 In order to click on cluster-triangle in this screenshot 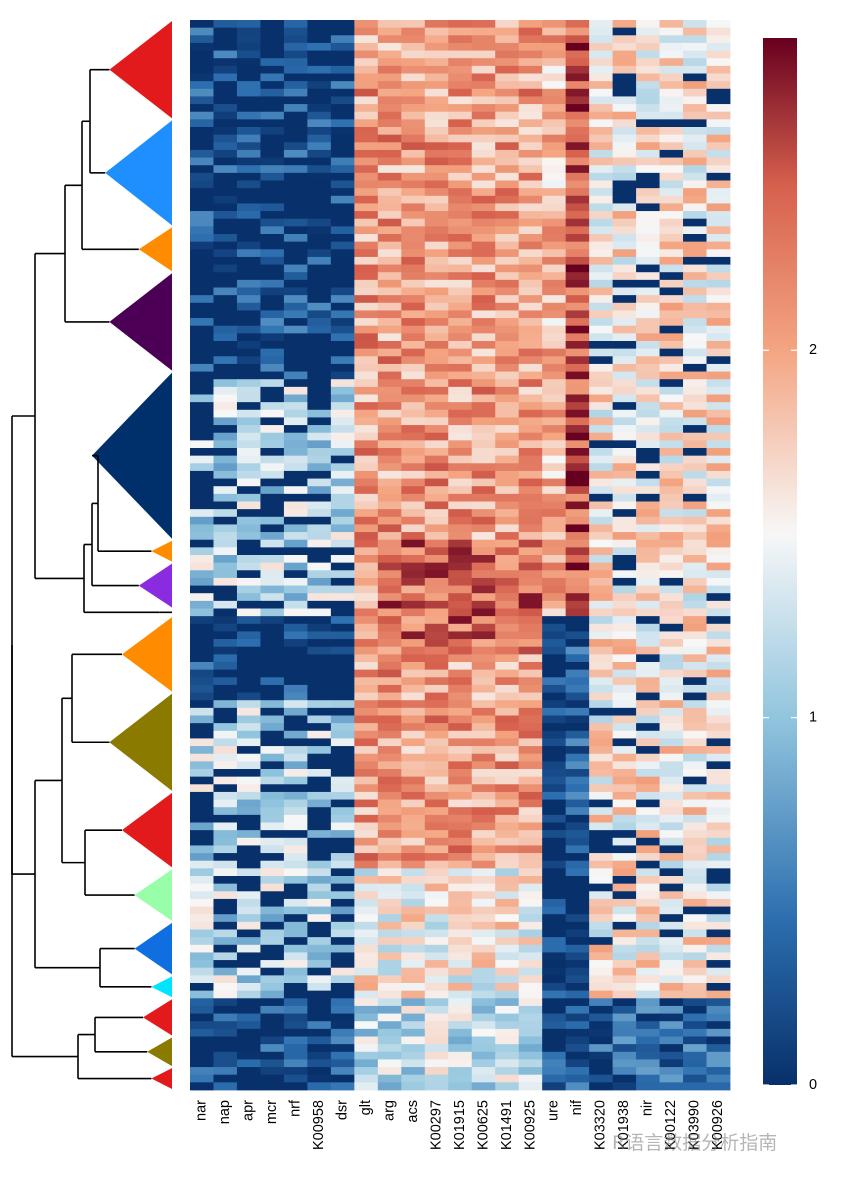, I will do `click(140, 322)`.